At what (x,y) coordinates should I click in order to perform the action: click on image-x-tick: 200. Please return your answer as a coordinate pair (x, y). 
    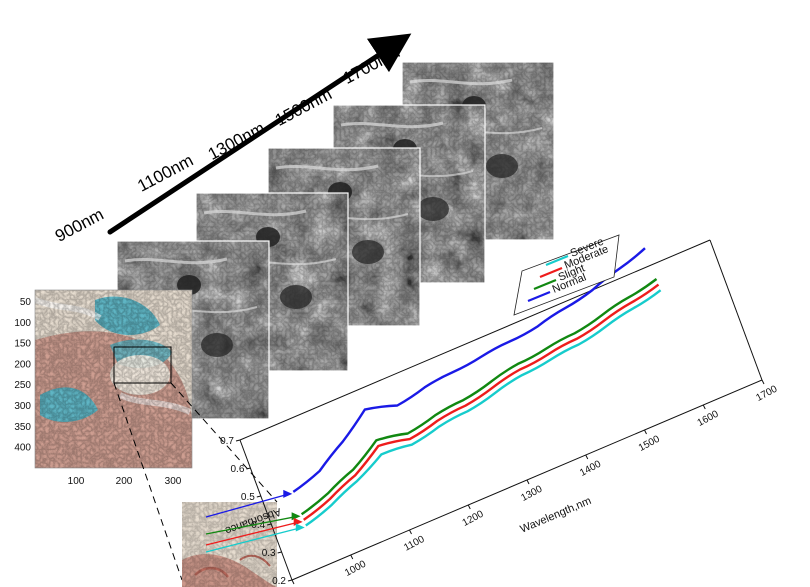
    Looking at the image, I should click on (124, 481).